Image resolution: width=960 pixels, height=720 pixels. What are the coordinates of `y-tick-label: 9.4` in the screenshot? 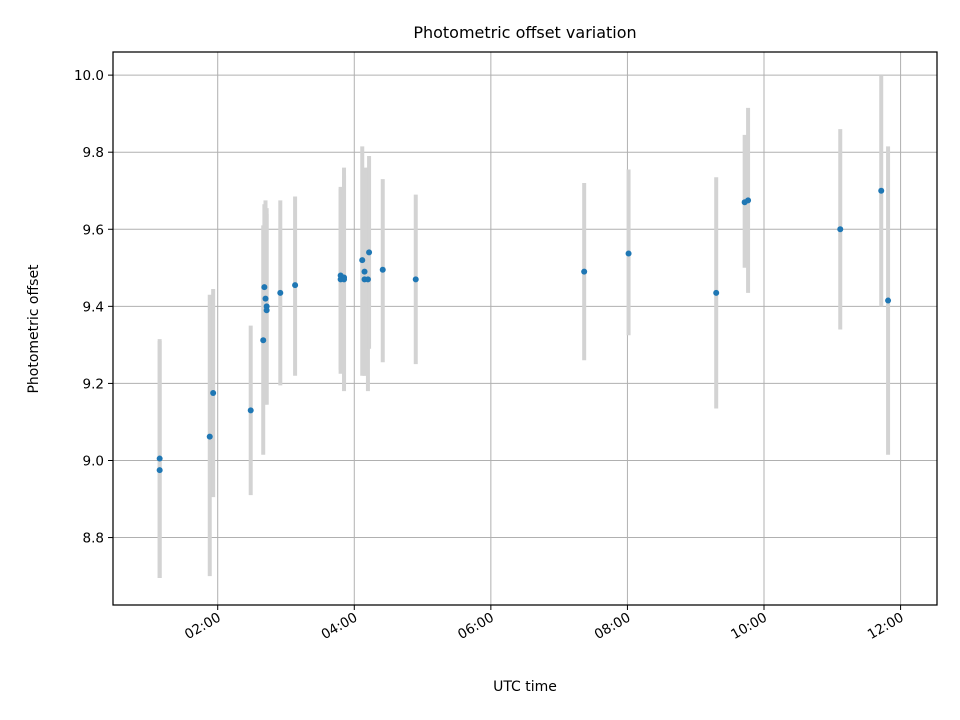 It's located at (93, 307).